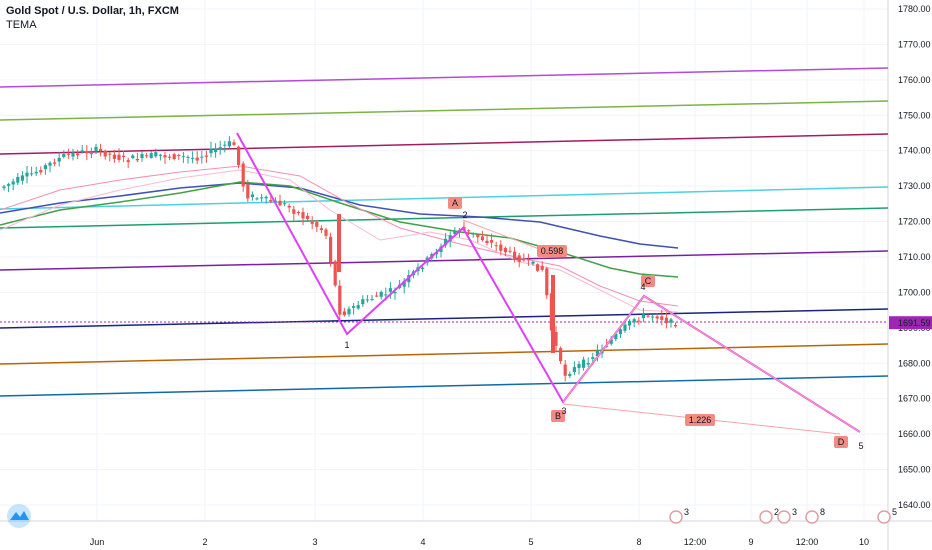 This screenshot has height=550, width=932. I want to click on x-tick-label: 3, so click(314, 542).